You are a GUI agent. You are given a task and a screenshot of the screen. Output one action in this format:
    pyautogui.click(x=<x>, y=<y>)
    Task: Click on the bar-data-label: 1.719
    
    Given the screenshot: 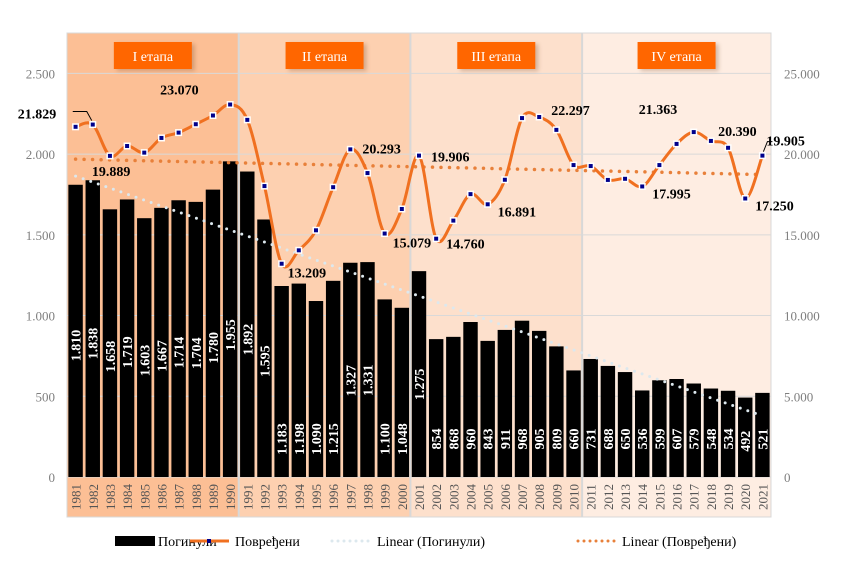 What is the action you would take?
    pyautogui.click(x=128, y=352)
    